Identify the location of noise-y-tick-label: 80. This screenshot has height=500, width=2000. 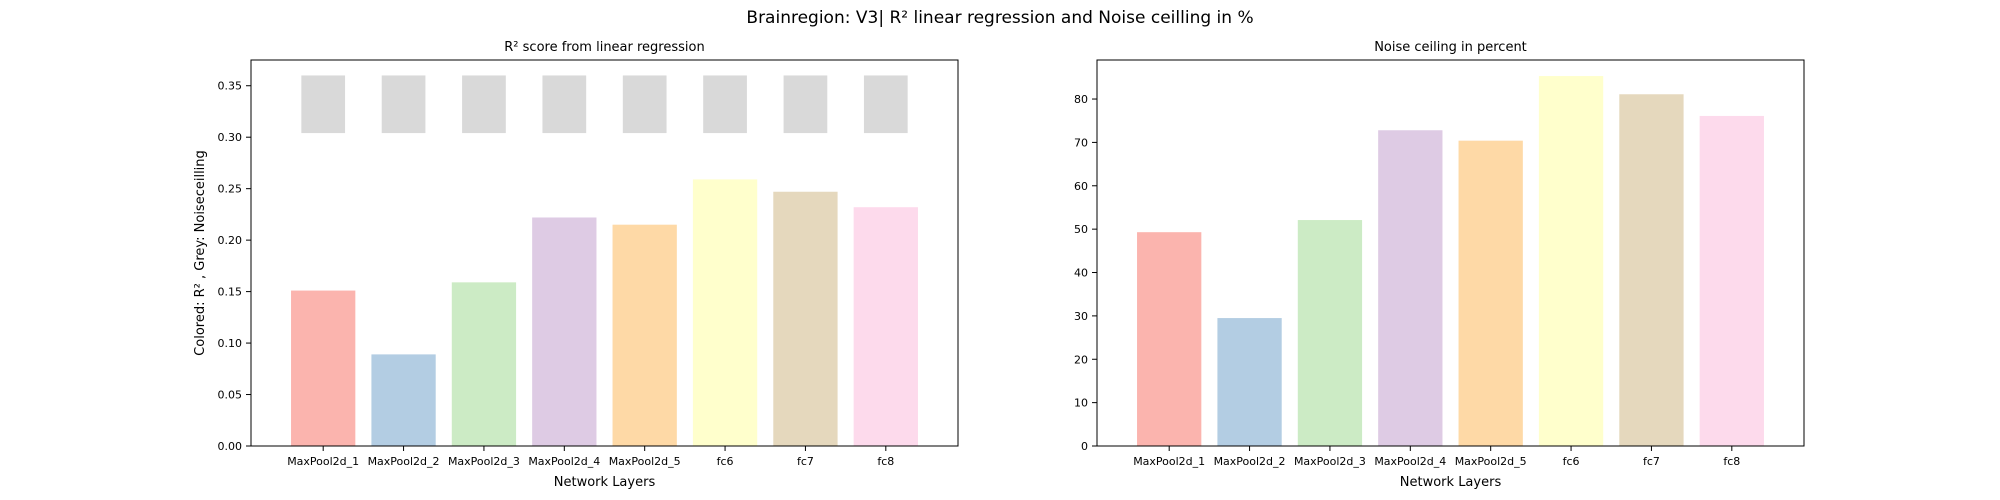
(1081, 99).